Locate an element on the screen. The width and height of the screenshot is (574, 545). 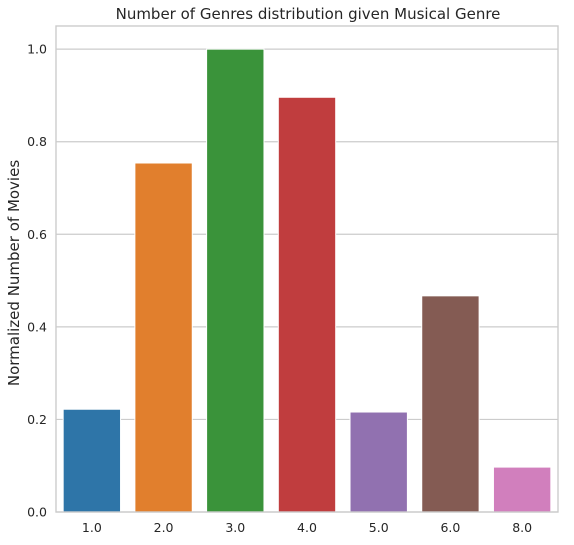
bar-8.0 is located at coordinates (522, 489).